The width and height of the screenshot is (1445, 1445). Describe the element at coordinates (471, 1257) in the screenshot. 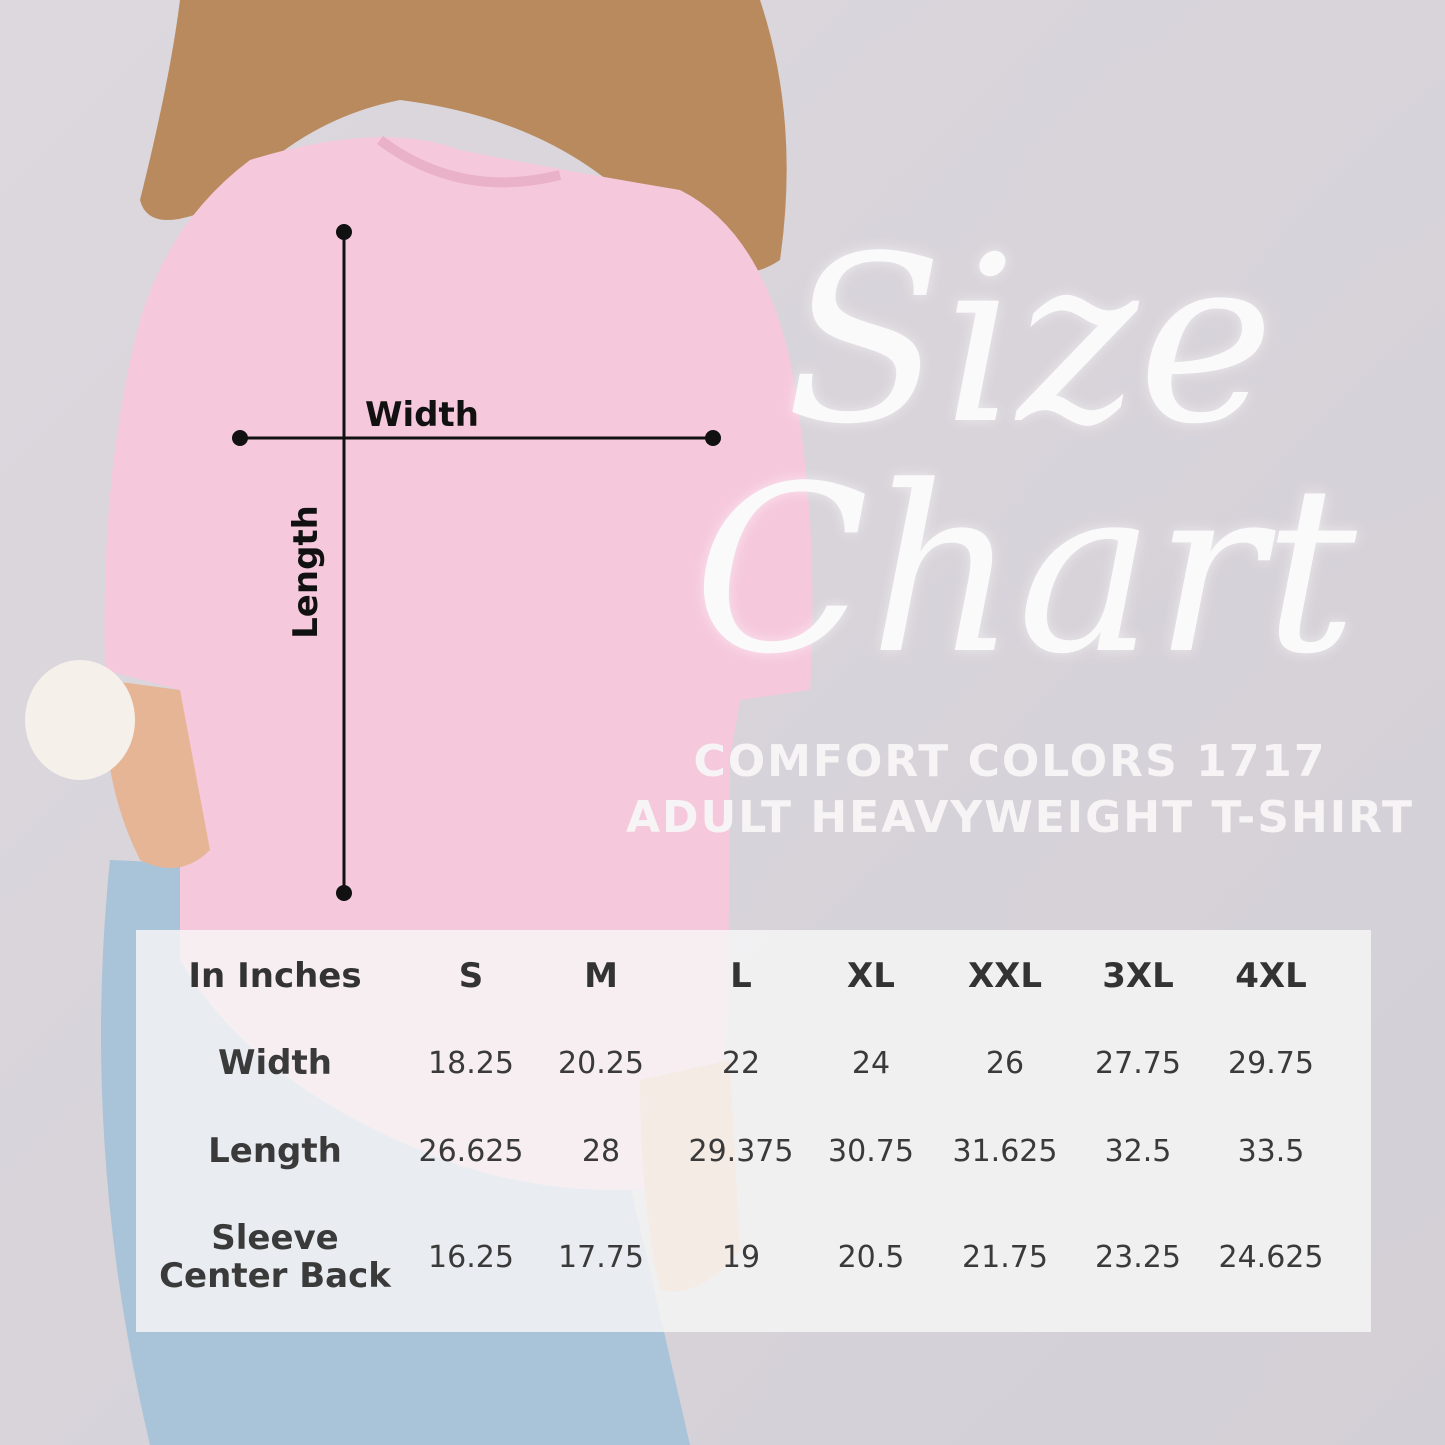

I see `cell: 16.25` at that location.